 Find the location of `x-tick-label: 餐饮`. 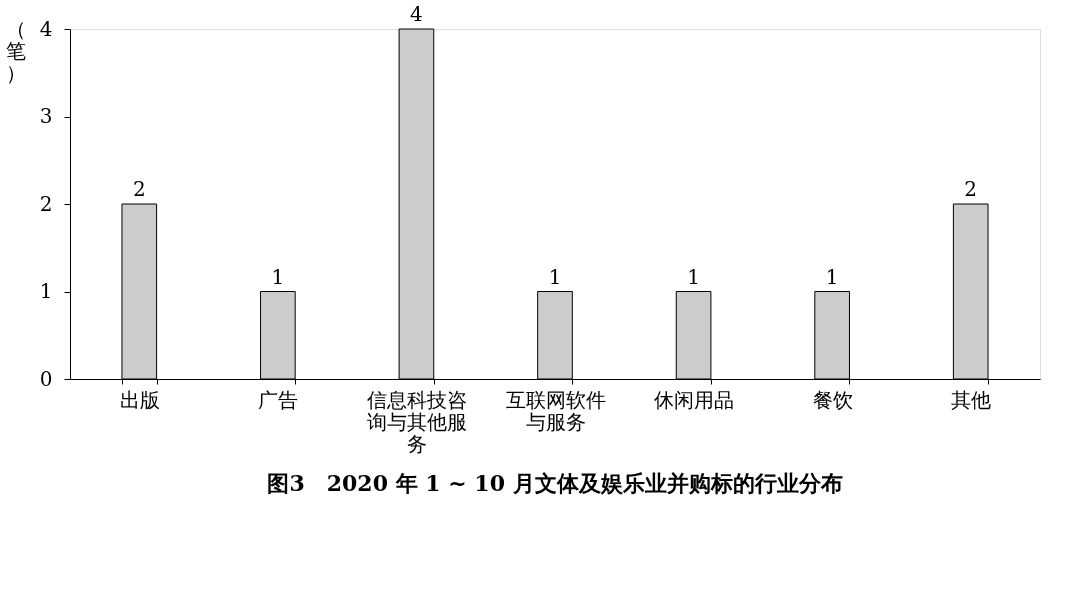

x-tick-label: 餐饮 is located at coordinates (832, 399).